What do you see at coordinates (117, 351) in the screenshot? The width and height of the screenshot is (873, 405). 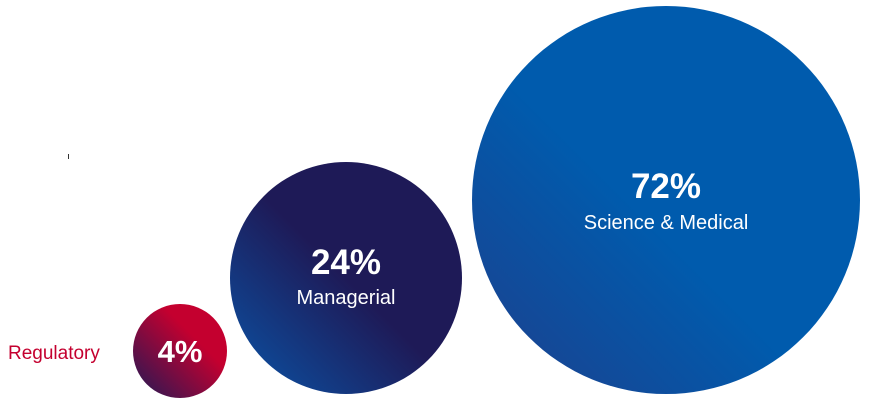 I see `bubble-regulatory: 4% Regulatory` at bounding box center [117, 351].